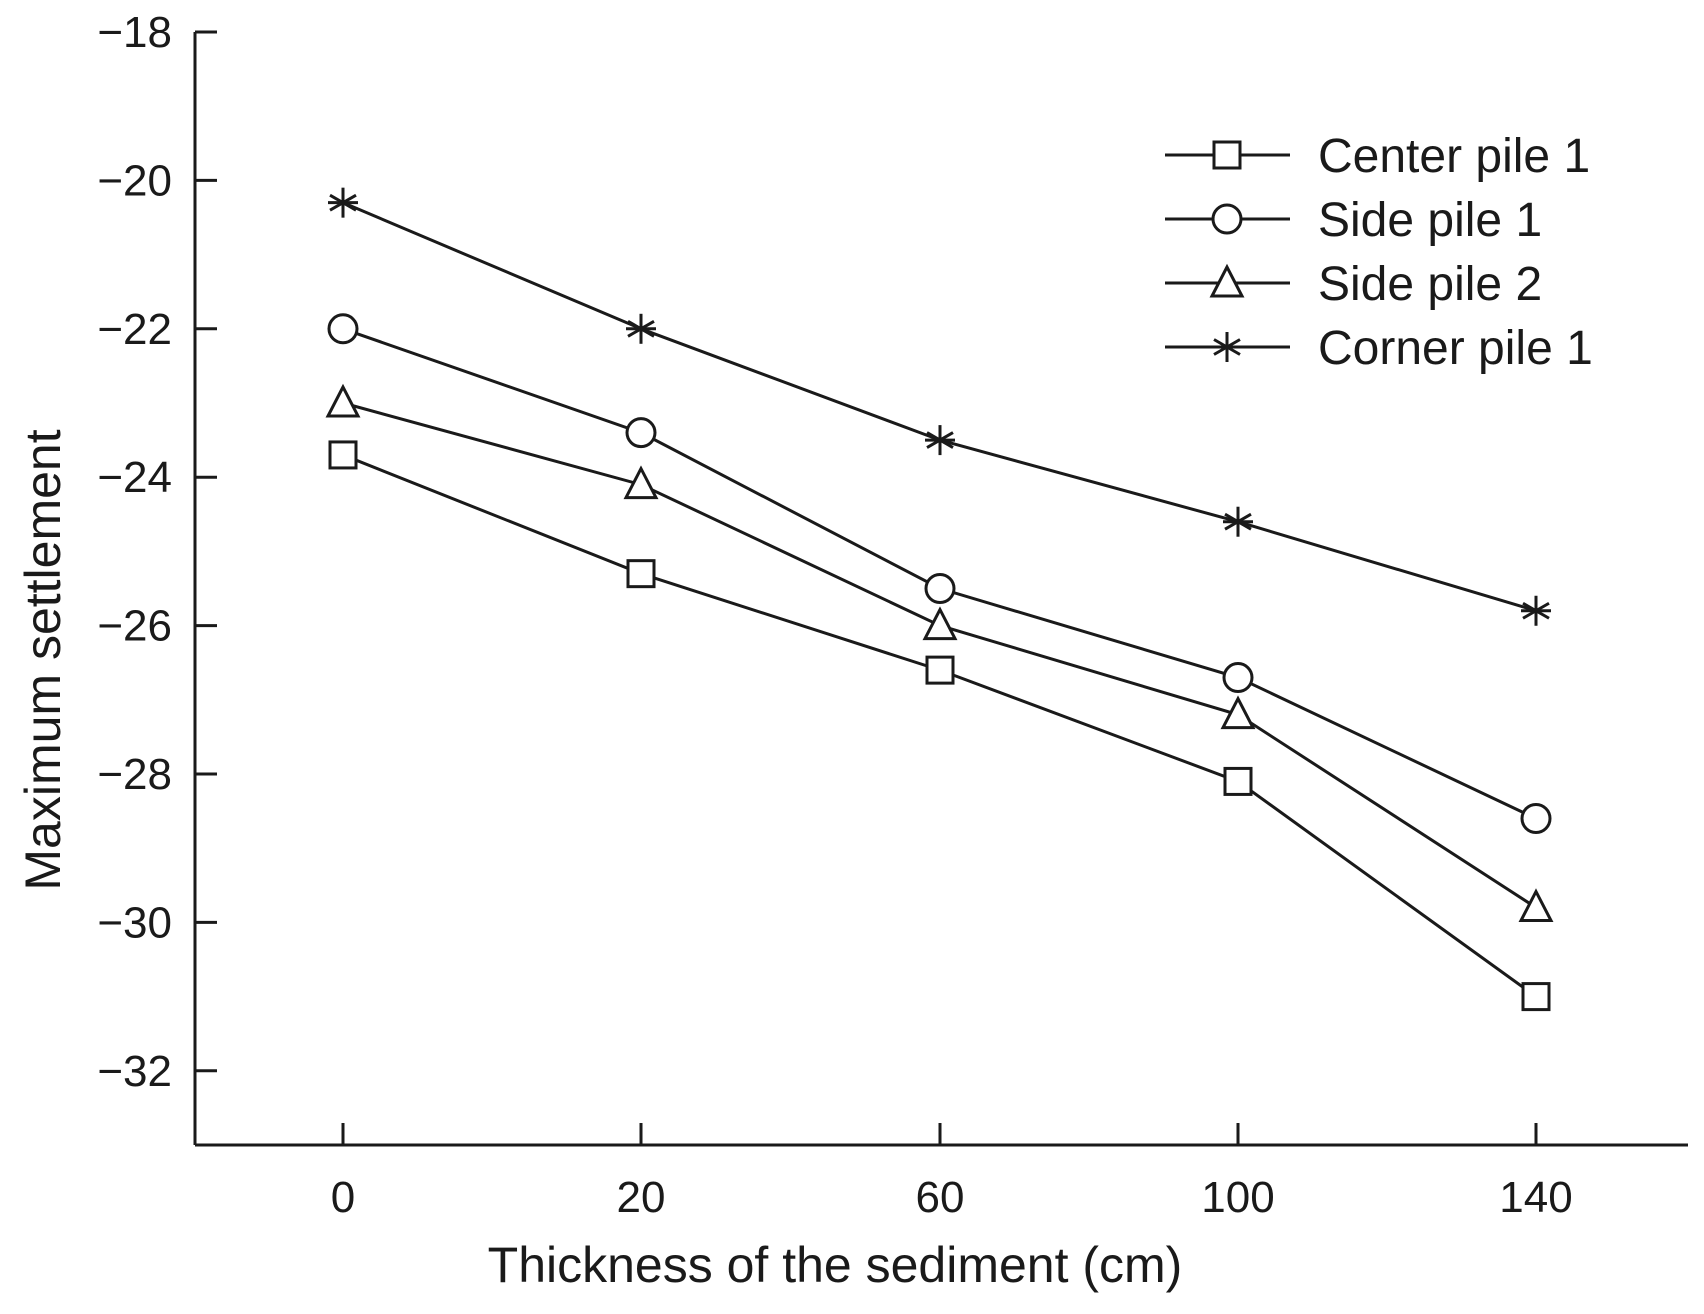 The width and height of the screenshot is (1704, 1314). Describe the element at coordinates (1430, 220) in the screenshot. I see `legend-label: Side pile 1` at that location.